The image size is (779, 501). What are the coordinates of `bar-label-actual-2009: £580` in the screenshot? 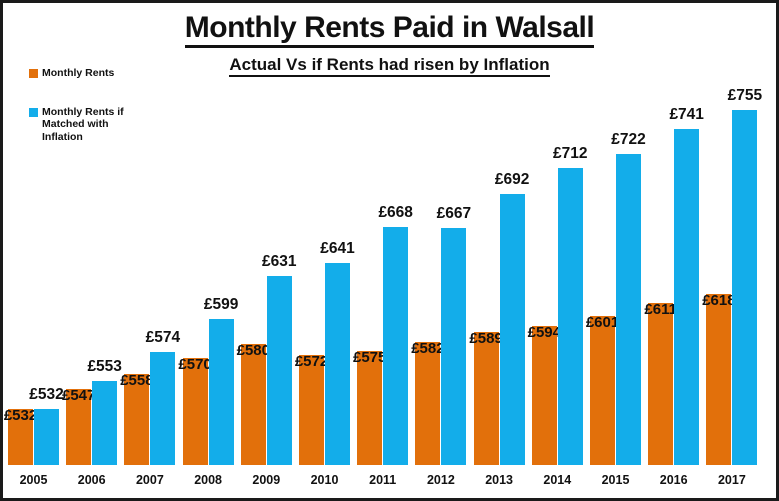 It's located at (253, 351).